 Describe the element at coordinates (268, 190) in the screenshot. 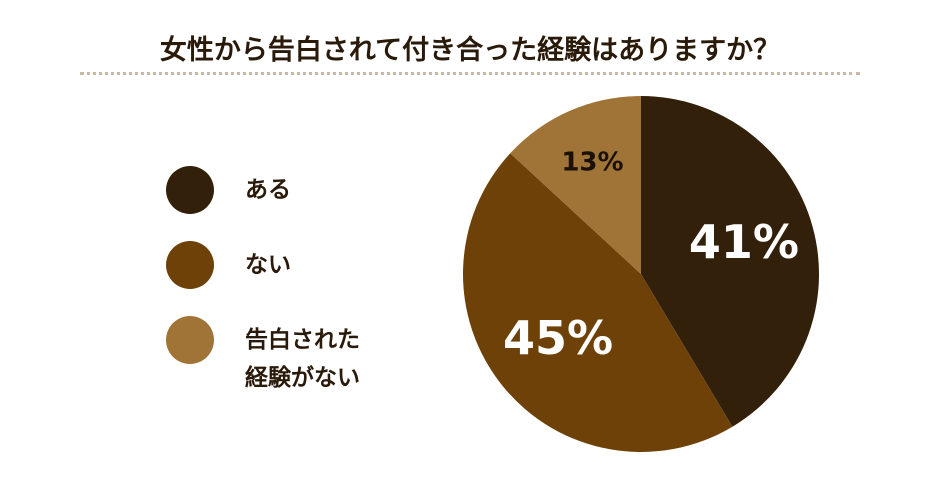

I see `legend-label: ある` at that location.